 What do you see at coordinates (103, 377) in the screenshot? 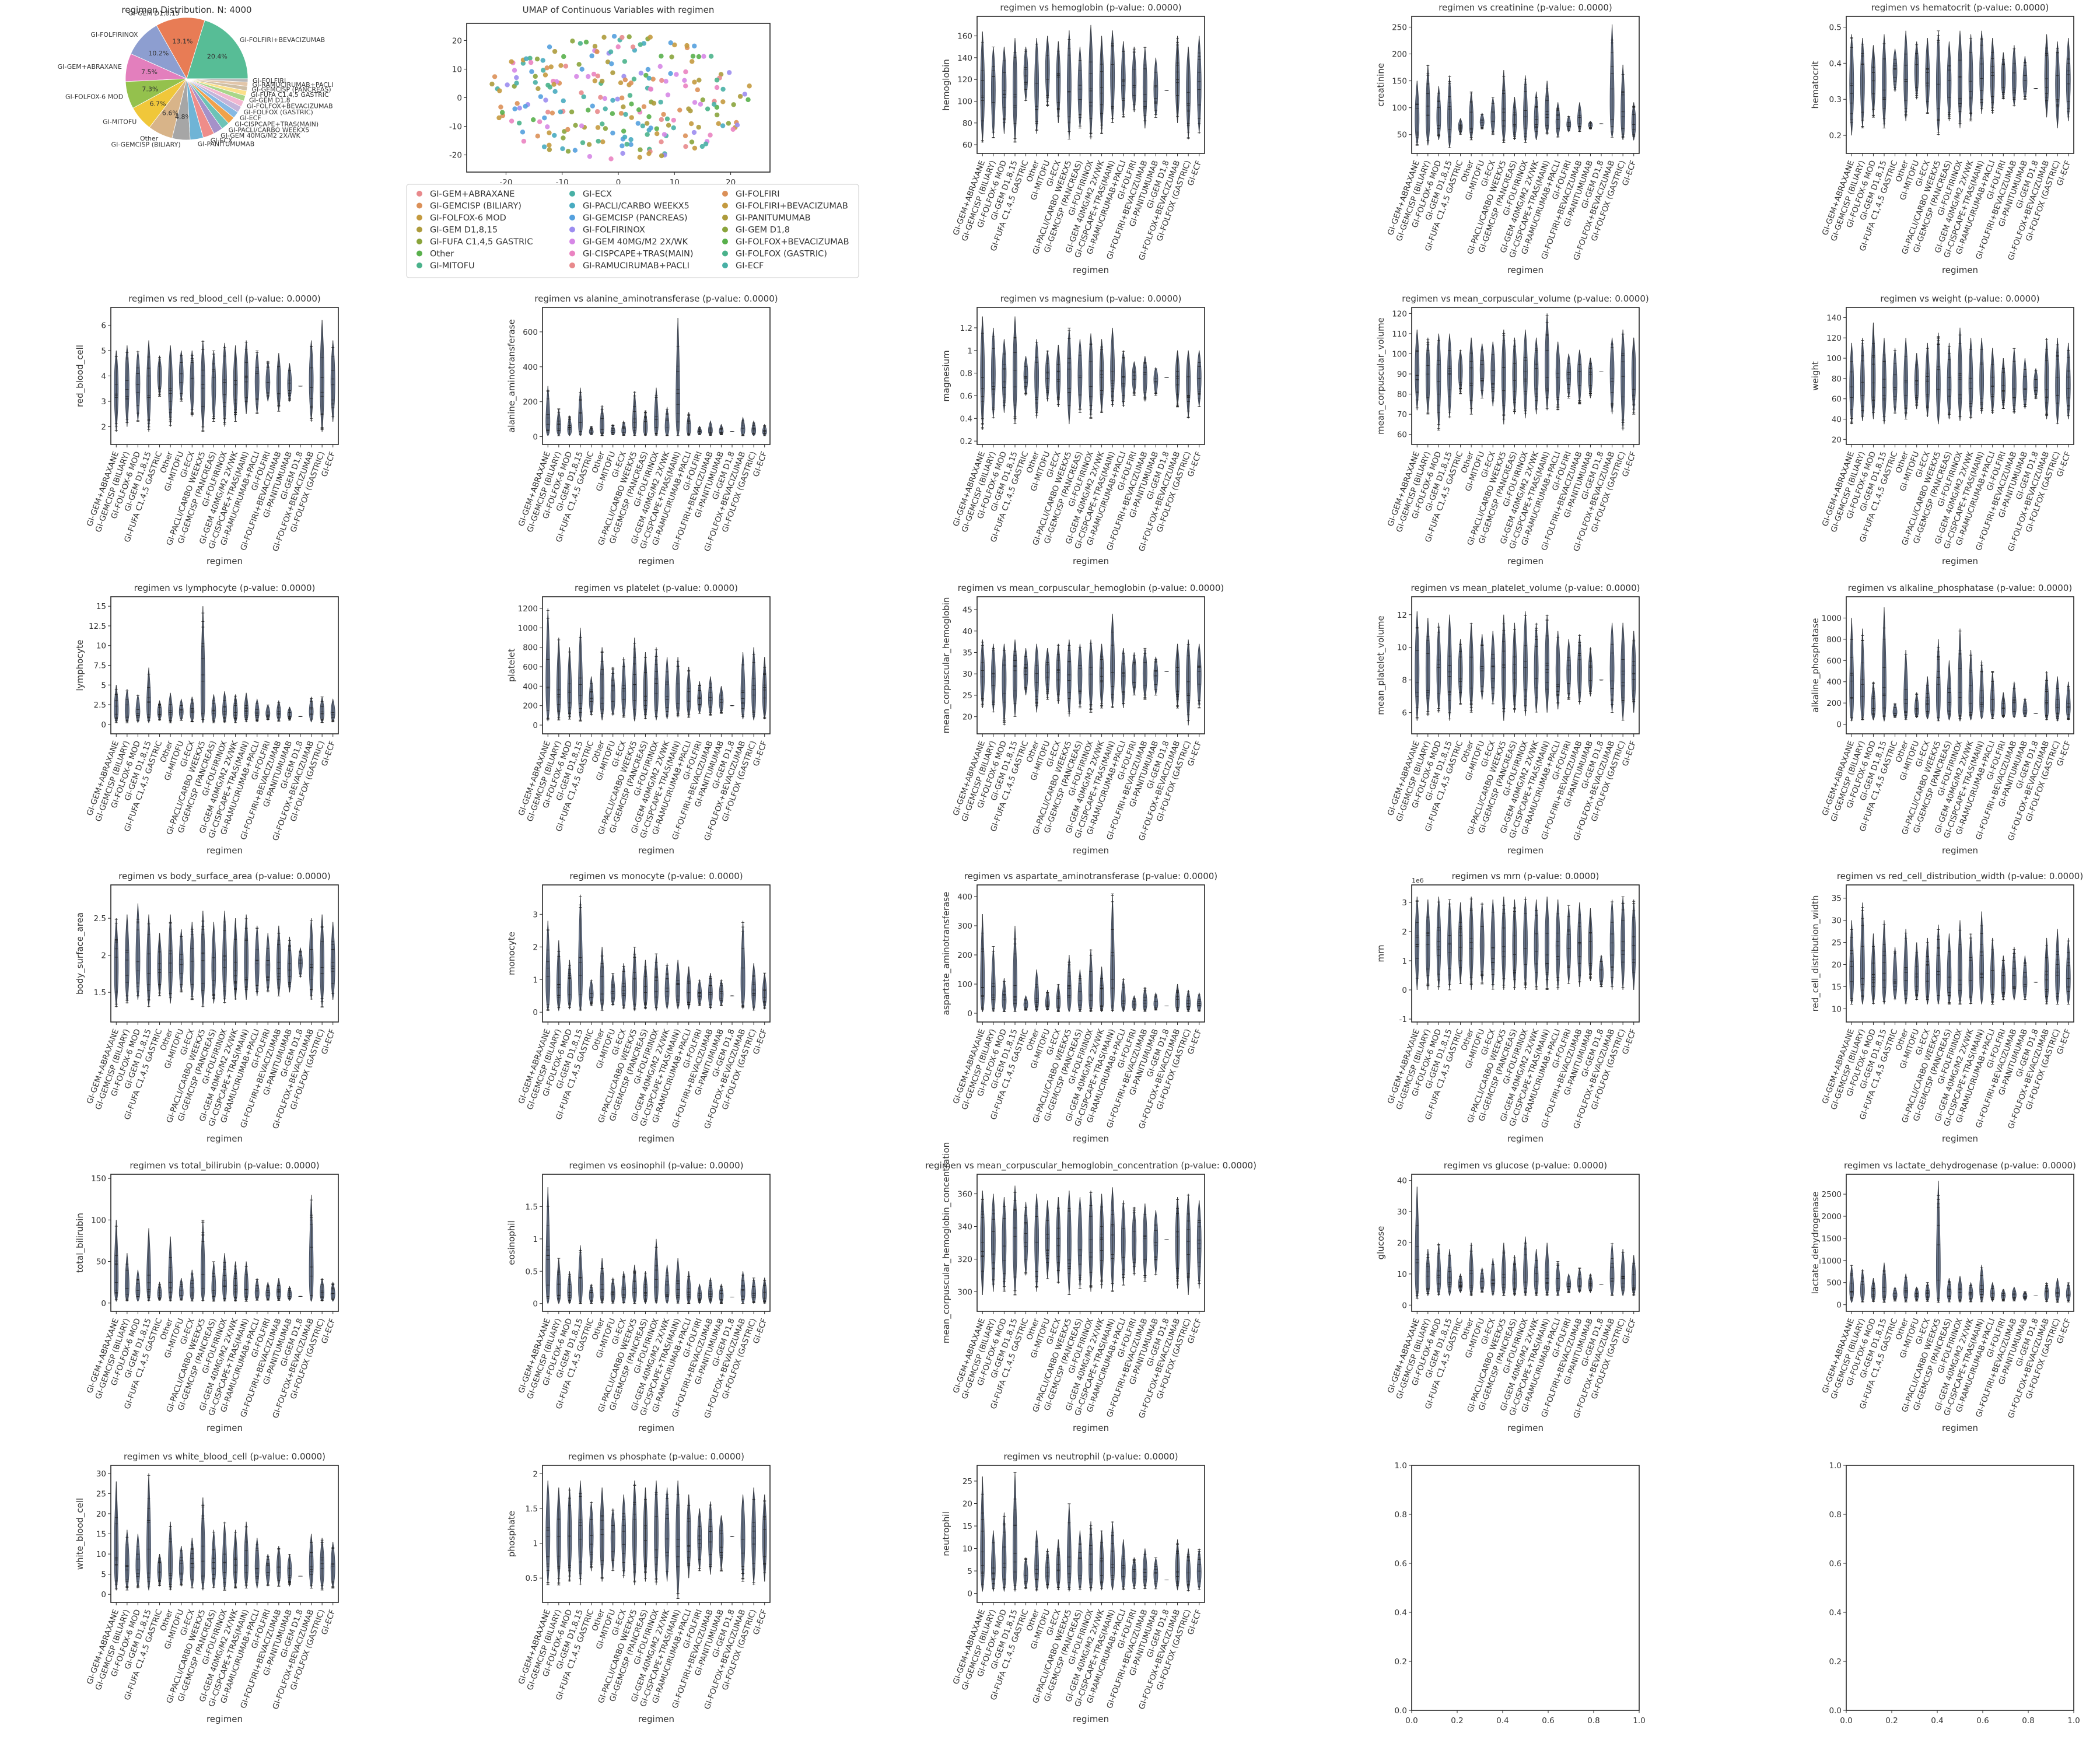
I see `y-tick-label: 4` at bounding box center [103, 377].